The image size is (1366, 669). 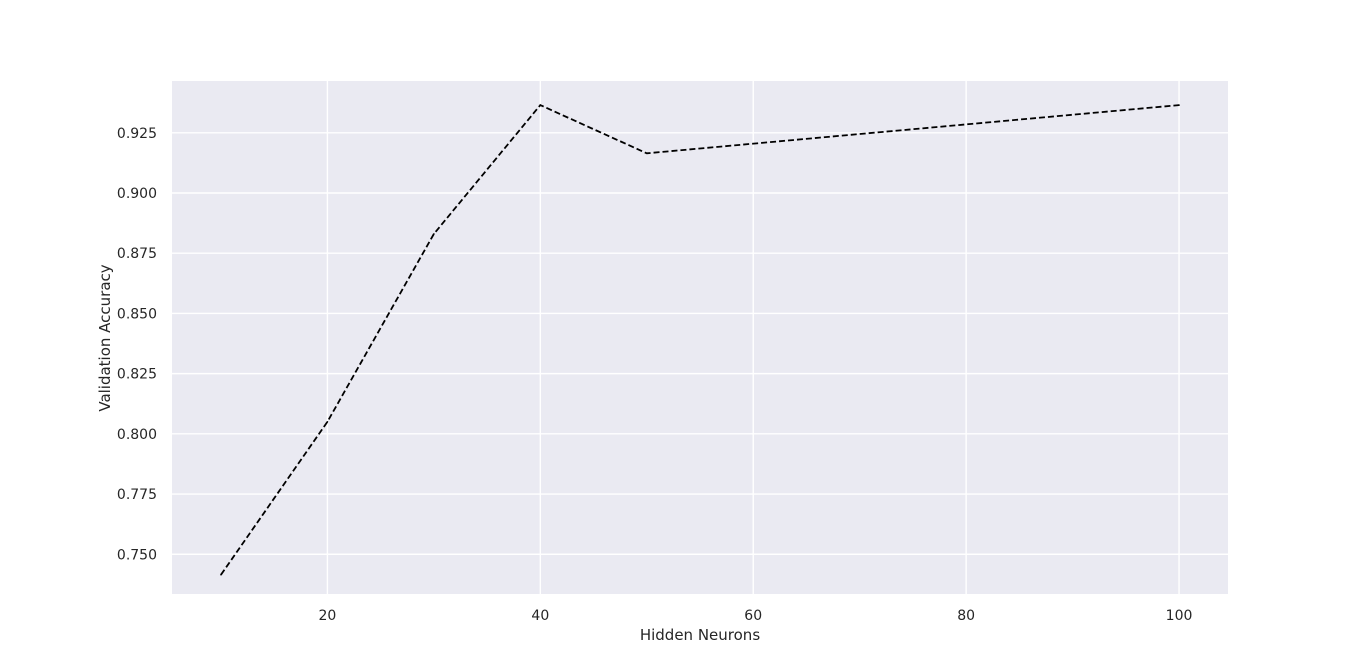 I want to click on y-axis-label: Validation Accuracy, so click(x=105, y=337).